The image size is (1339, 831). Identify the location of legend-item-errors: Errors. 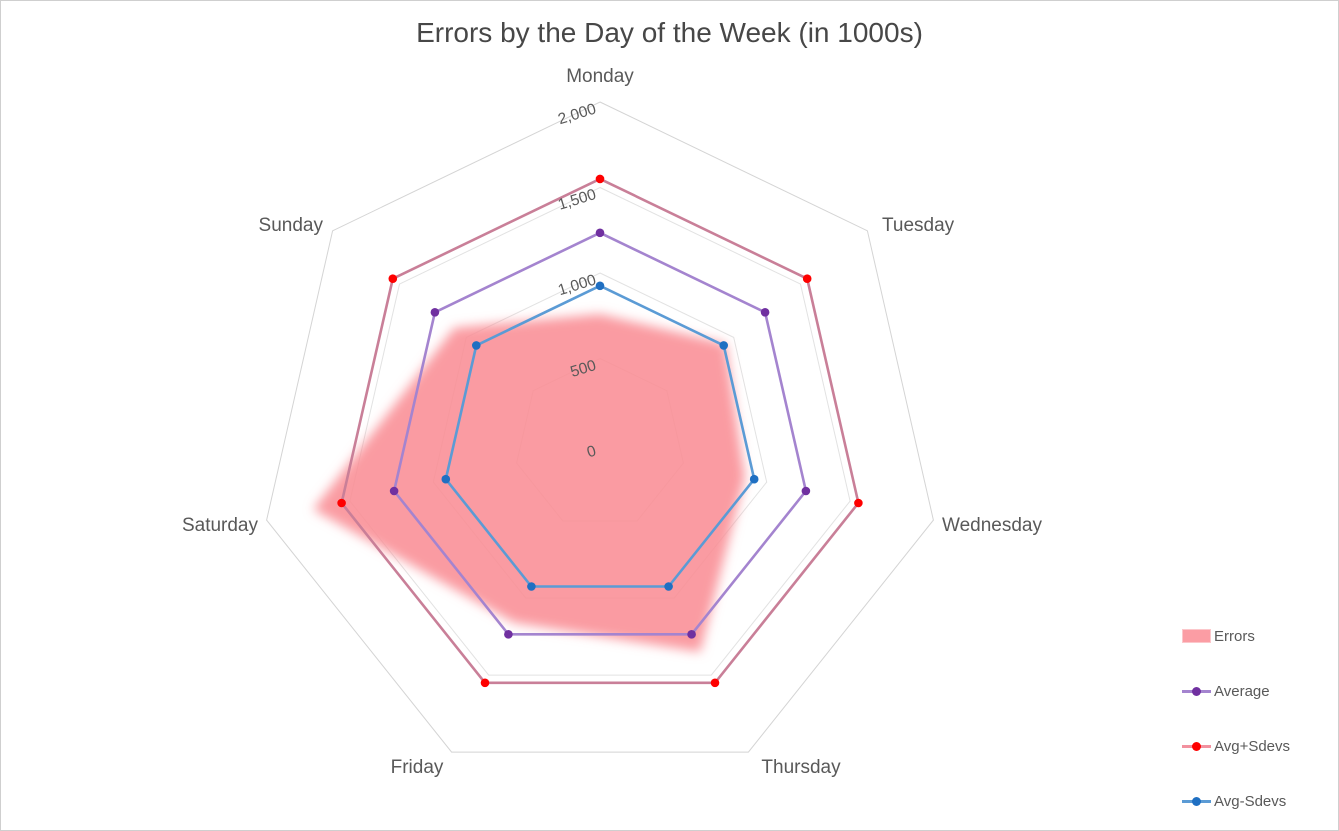
(1218, 636).